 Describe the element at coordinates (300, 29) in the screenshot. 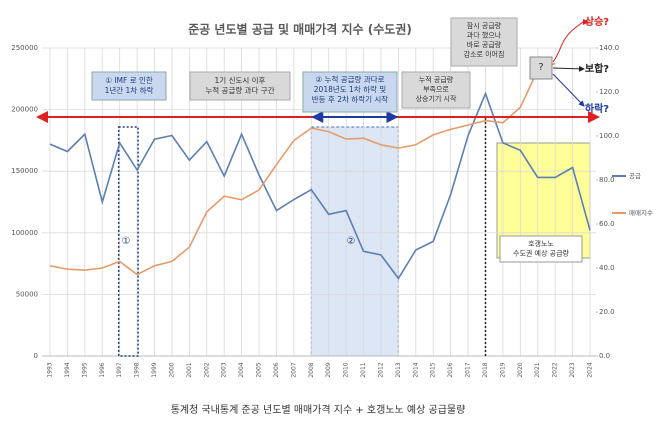

I see `chart-title: 준공 년도별 공급 및 매매가격 지수 (수도권)` at that location.